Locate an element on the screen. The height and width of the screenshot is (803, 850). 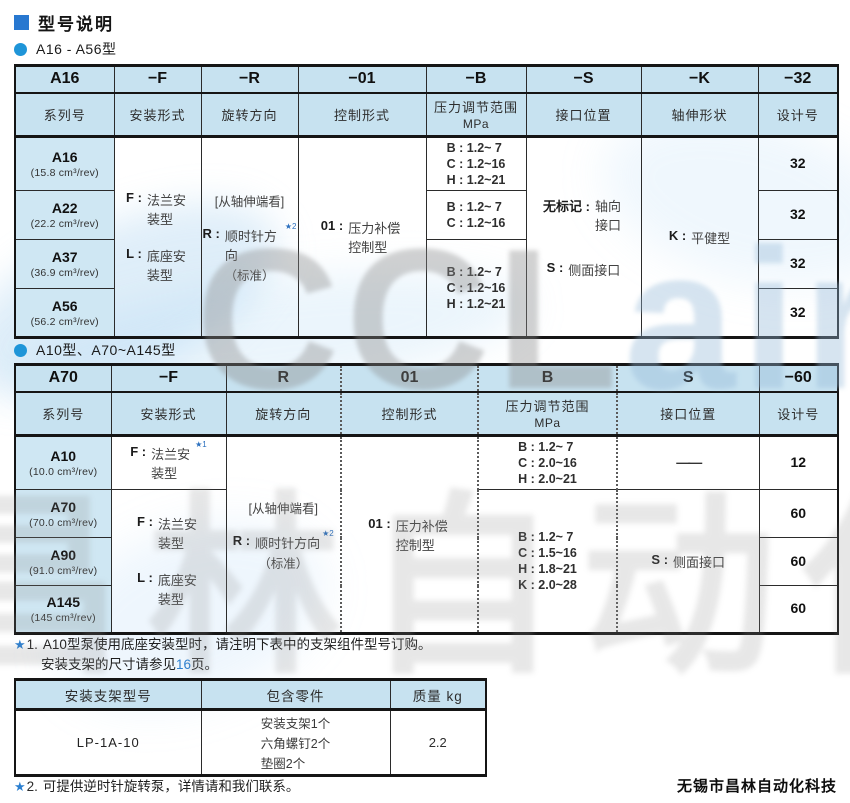
series-name: A70 is located at coordinates (63, 506).